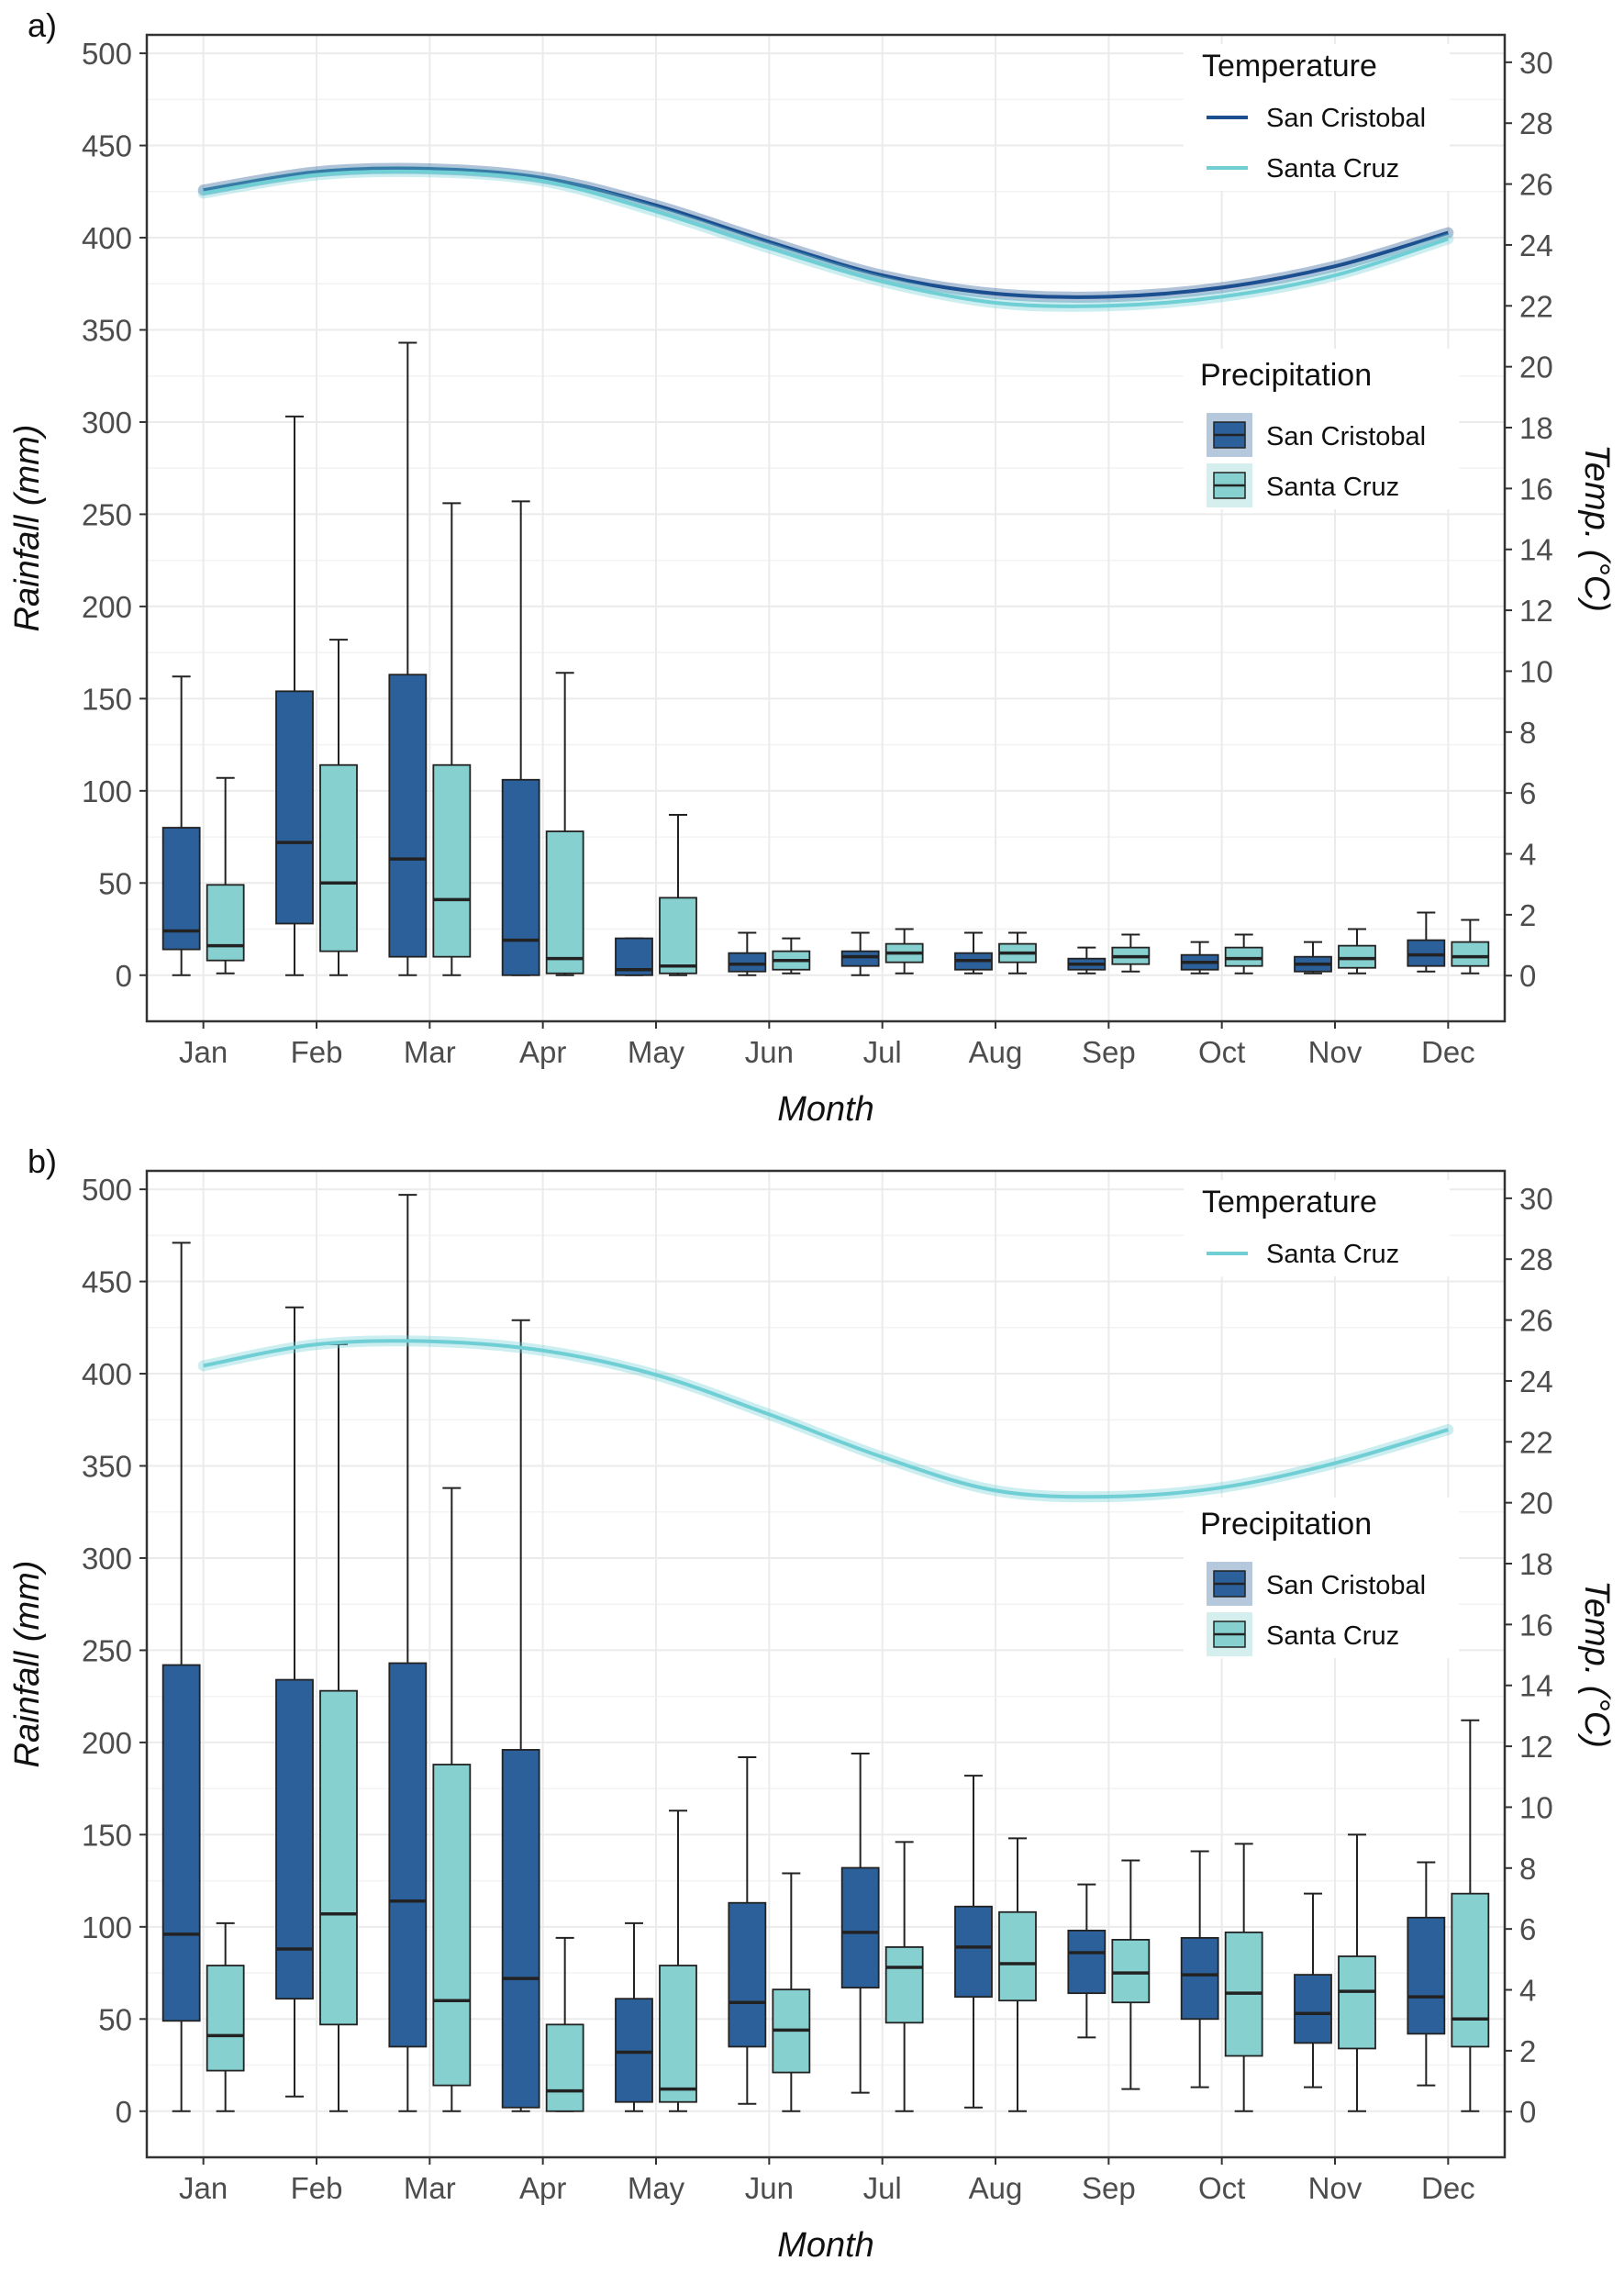 The width and height of the screenshot is (1624, 2272). Describe the element at coordinates (317, 1052) in the screenshot. I see `x-tick-label: Feb` at that location.